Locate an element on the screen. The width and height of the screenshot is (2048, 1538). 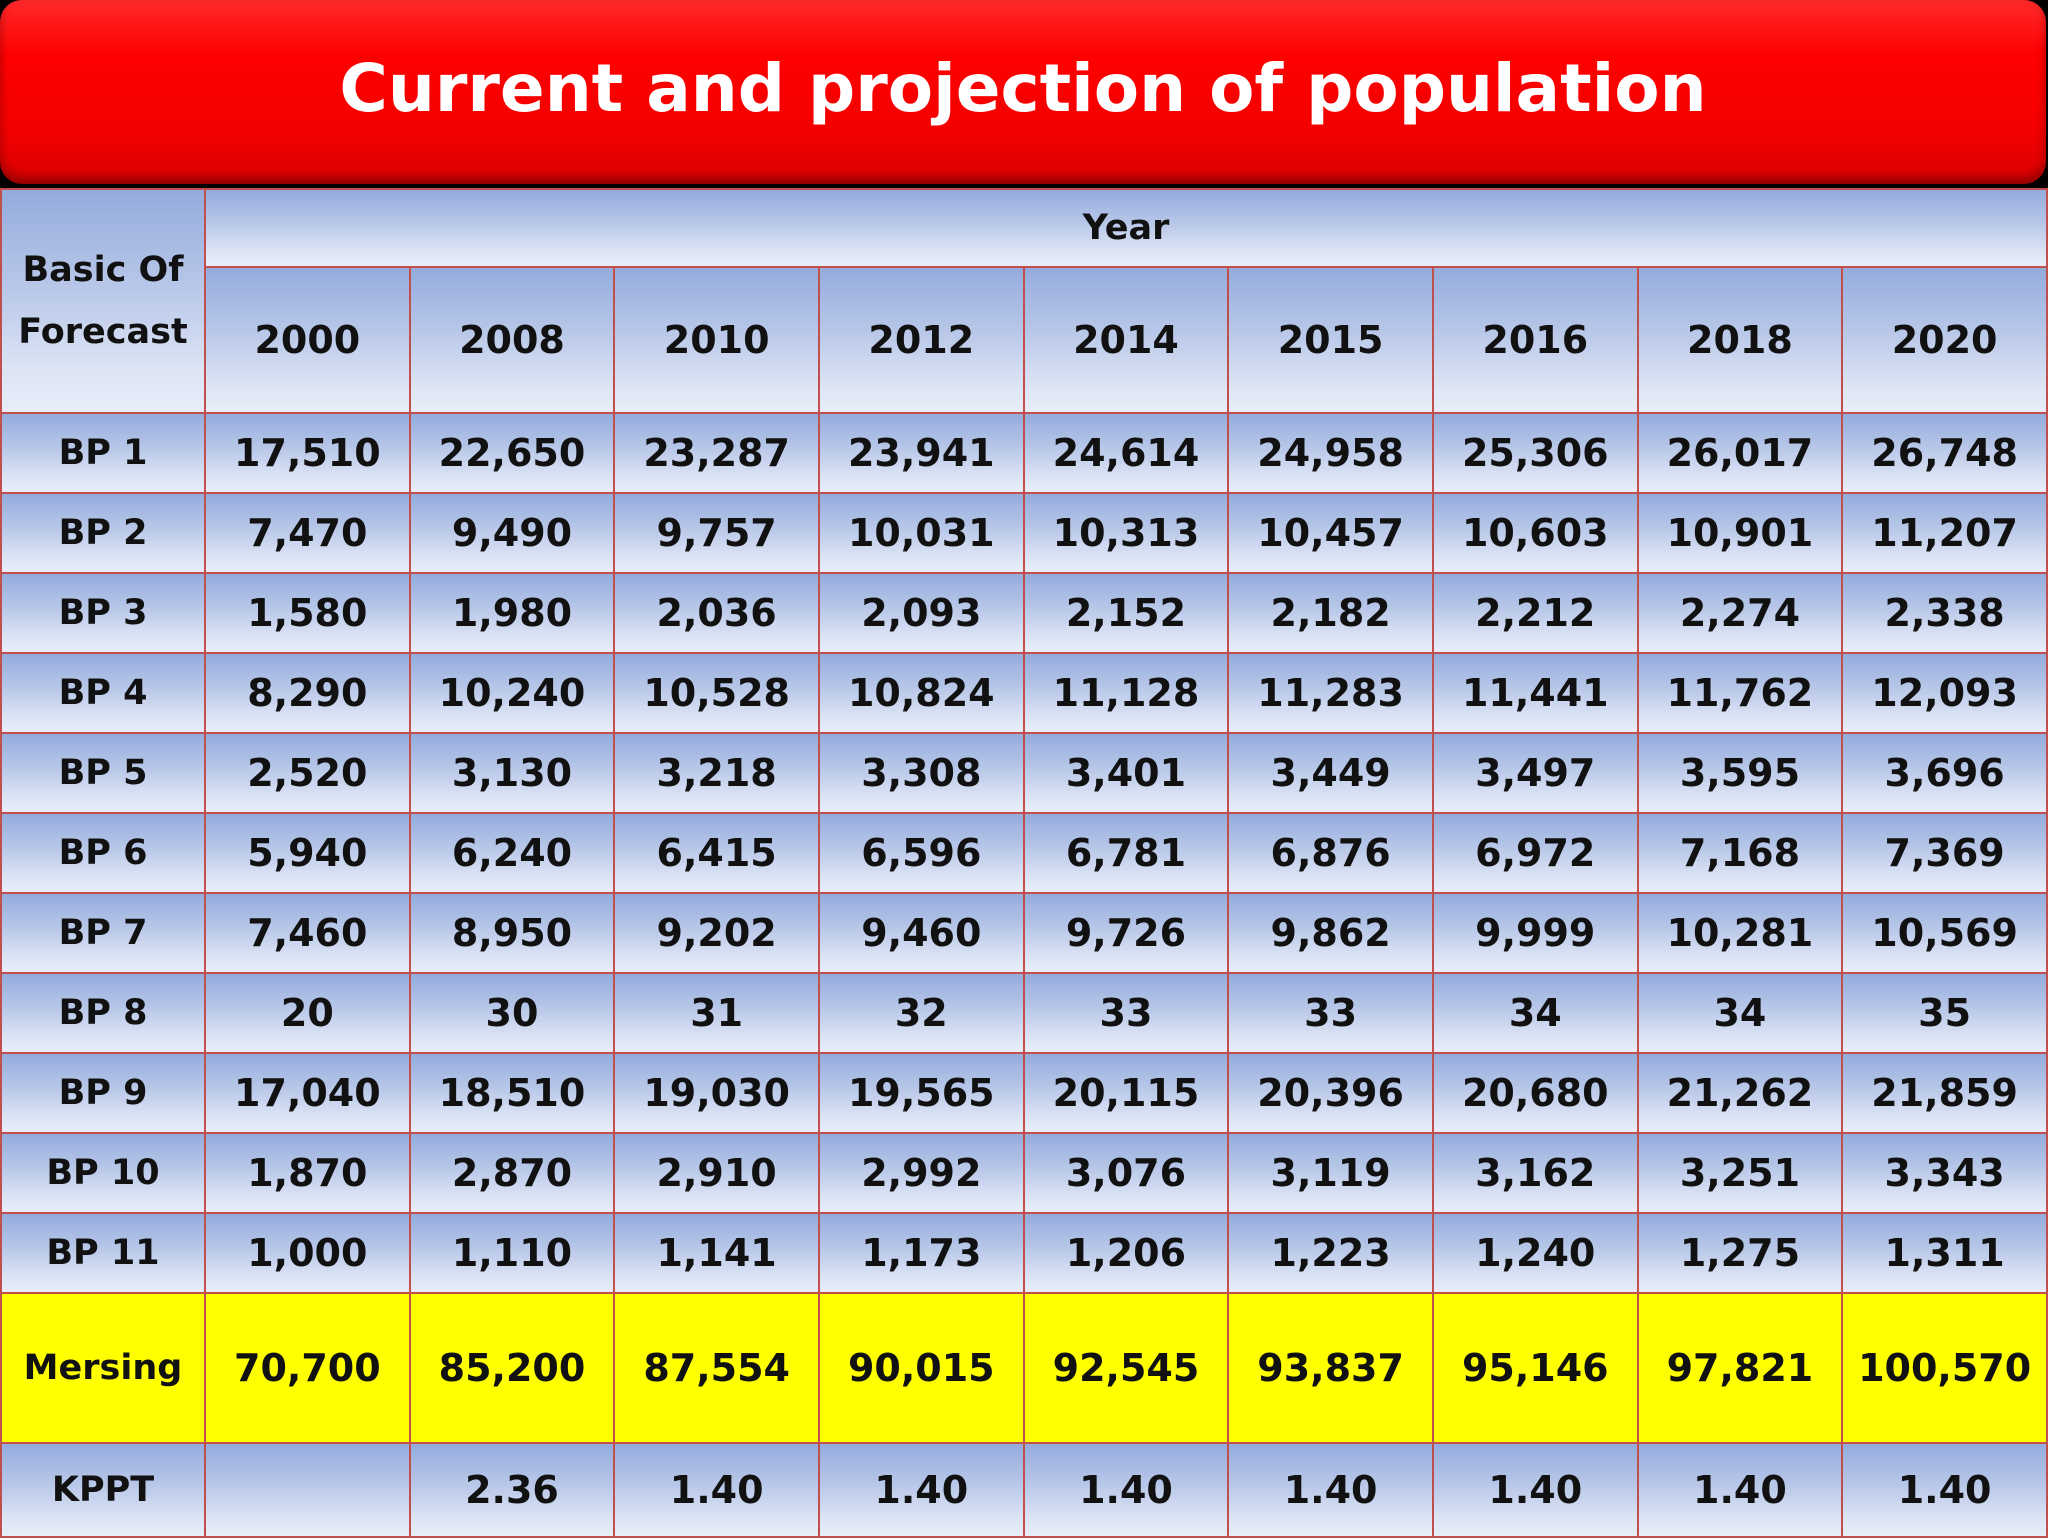
cell-value: 10,313 is located at coordinates (1126, 533).